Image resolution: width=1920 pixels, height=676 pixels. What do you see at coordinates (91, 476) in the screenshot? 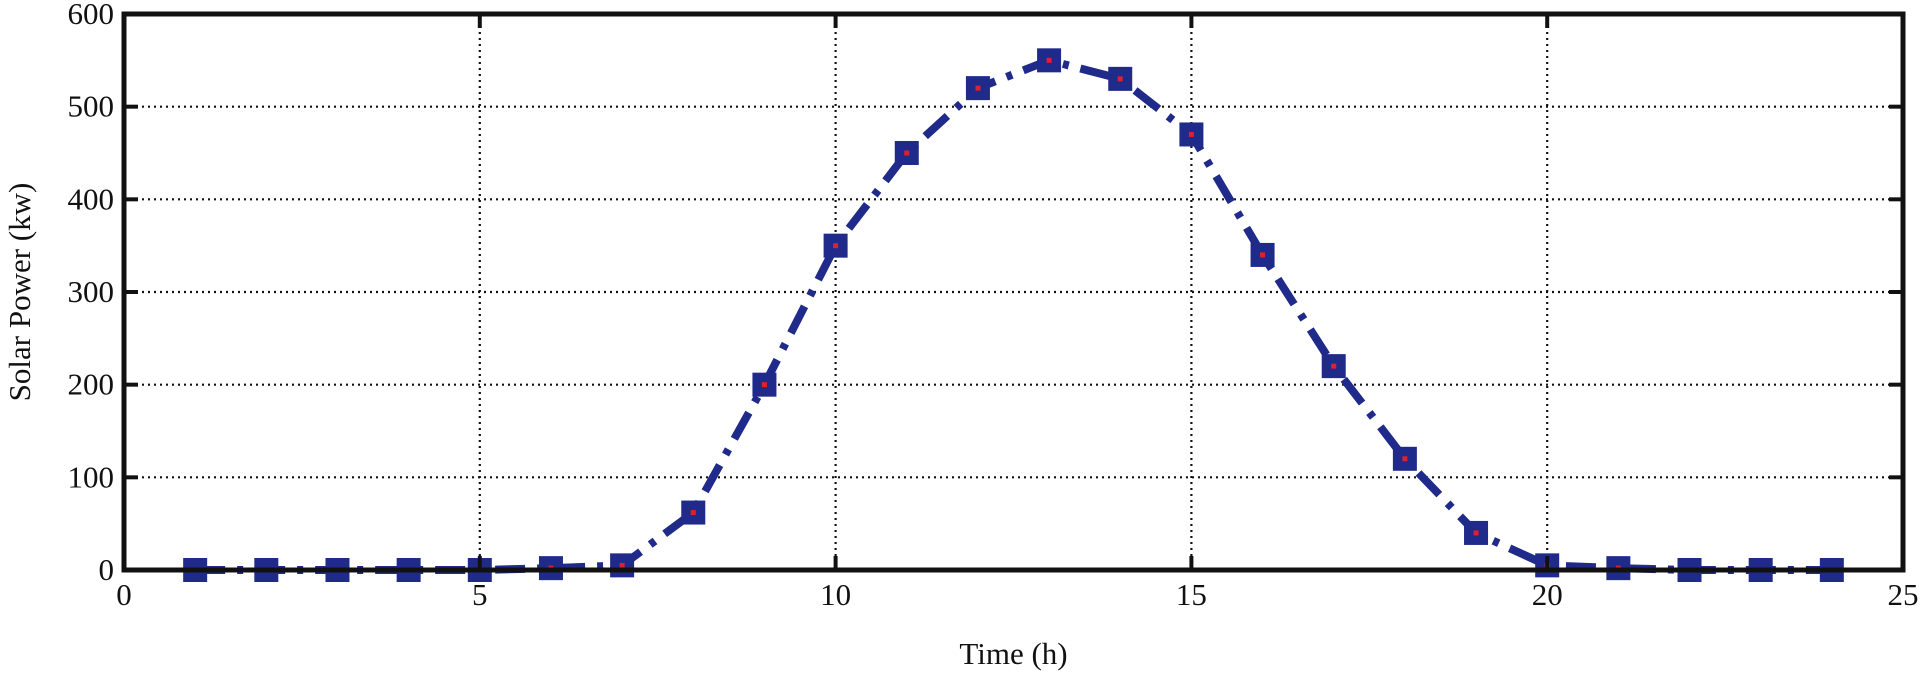
I see `y-tick-label: 100` at bounding box center [91, 476].